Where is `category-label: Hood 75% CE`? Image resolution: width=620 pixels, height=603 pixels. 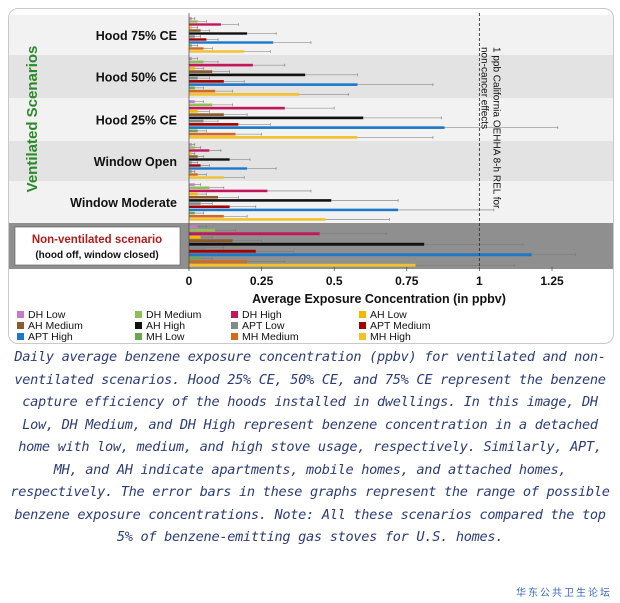 category-label: Hood 75% CE is located at coordinates (136, 36).